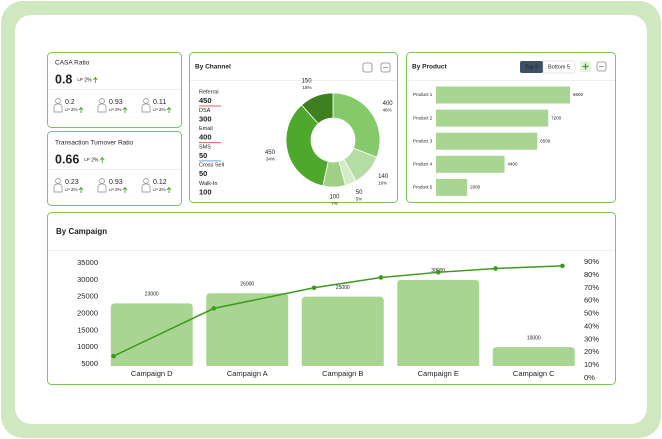 Image resolution: width=662 pixels, height=439 pixels. What do you see at coordinates (423, 94) in the screenshot?
I see `product-label: Product 1` at bounding box center [423, 94].